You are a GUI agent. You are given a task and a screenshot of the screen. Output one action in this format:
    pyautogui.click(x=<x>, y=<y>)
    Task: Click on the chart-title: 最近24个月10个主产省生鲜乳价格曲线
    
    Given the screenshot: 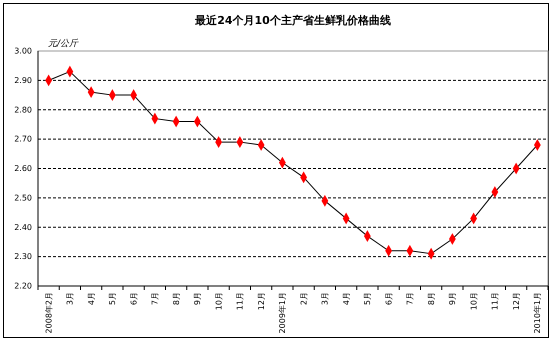 What is the action you would take?
    pyautogui.click(x=292, y=20)
    